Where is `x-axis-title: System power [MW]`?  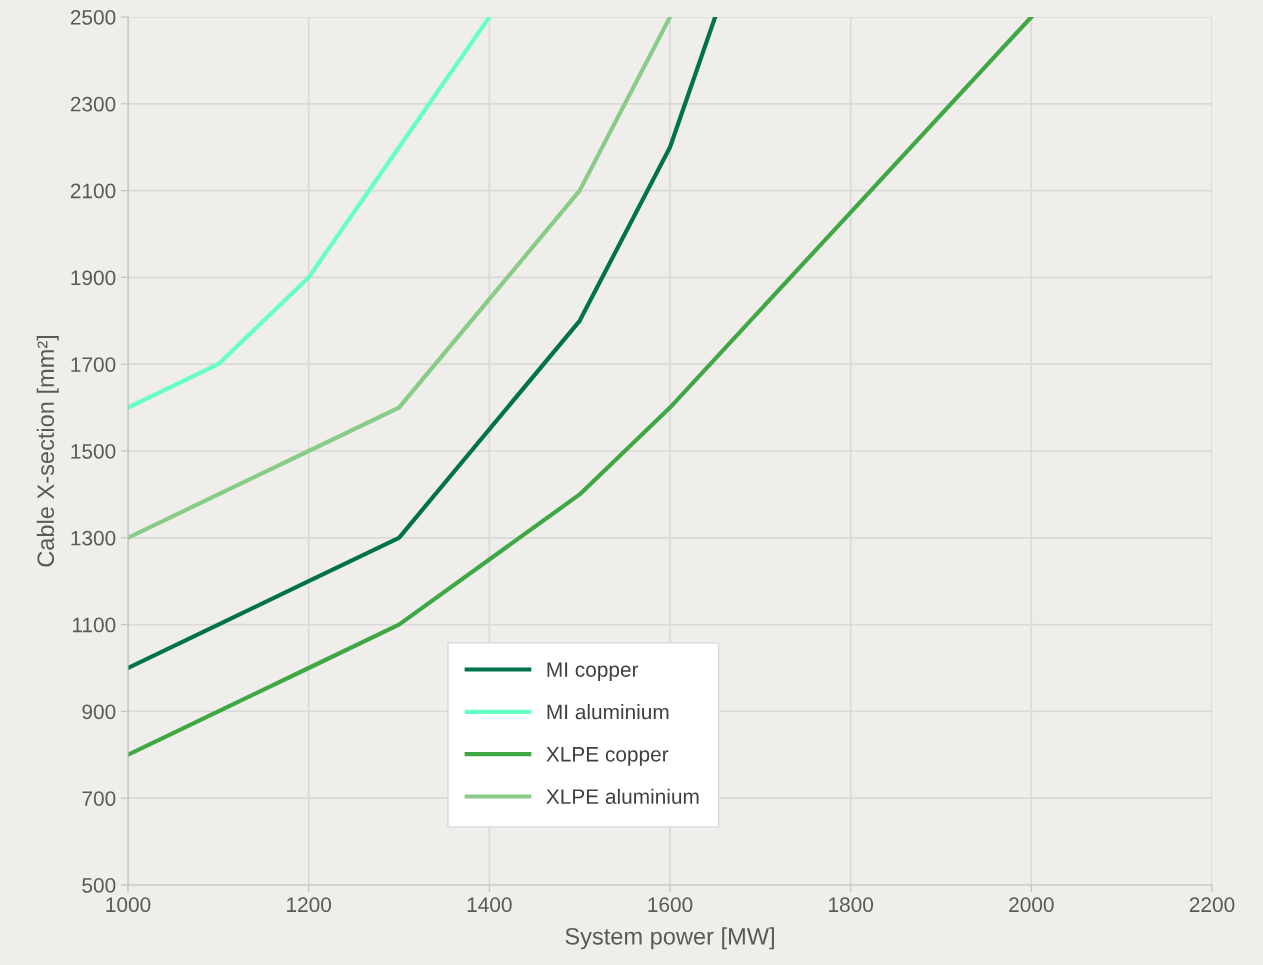 x-axis-title: System power [MW] is located at coordinates (669, 938).